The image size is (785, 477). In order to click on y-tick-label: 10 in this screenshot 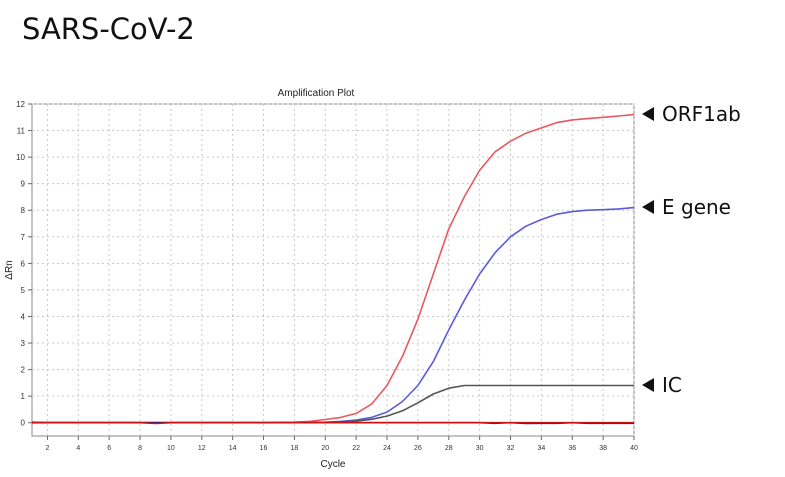, I will do `click(20, 157)`.